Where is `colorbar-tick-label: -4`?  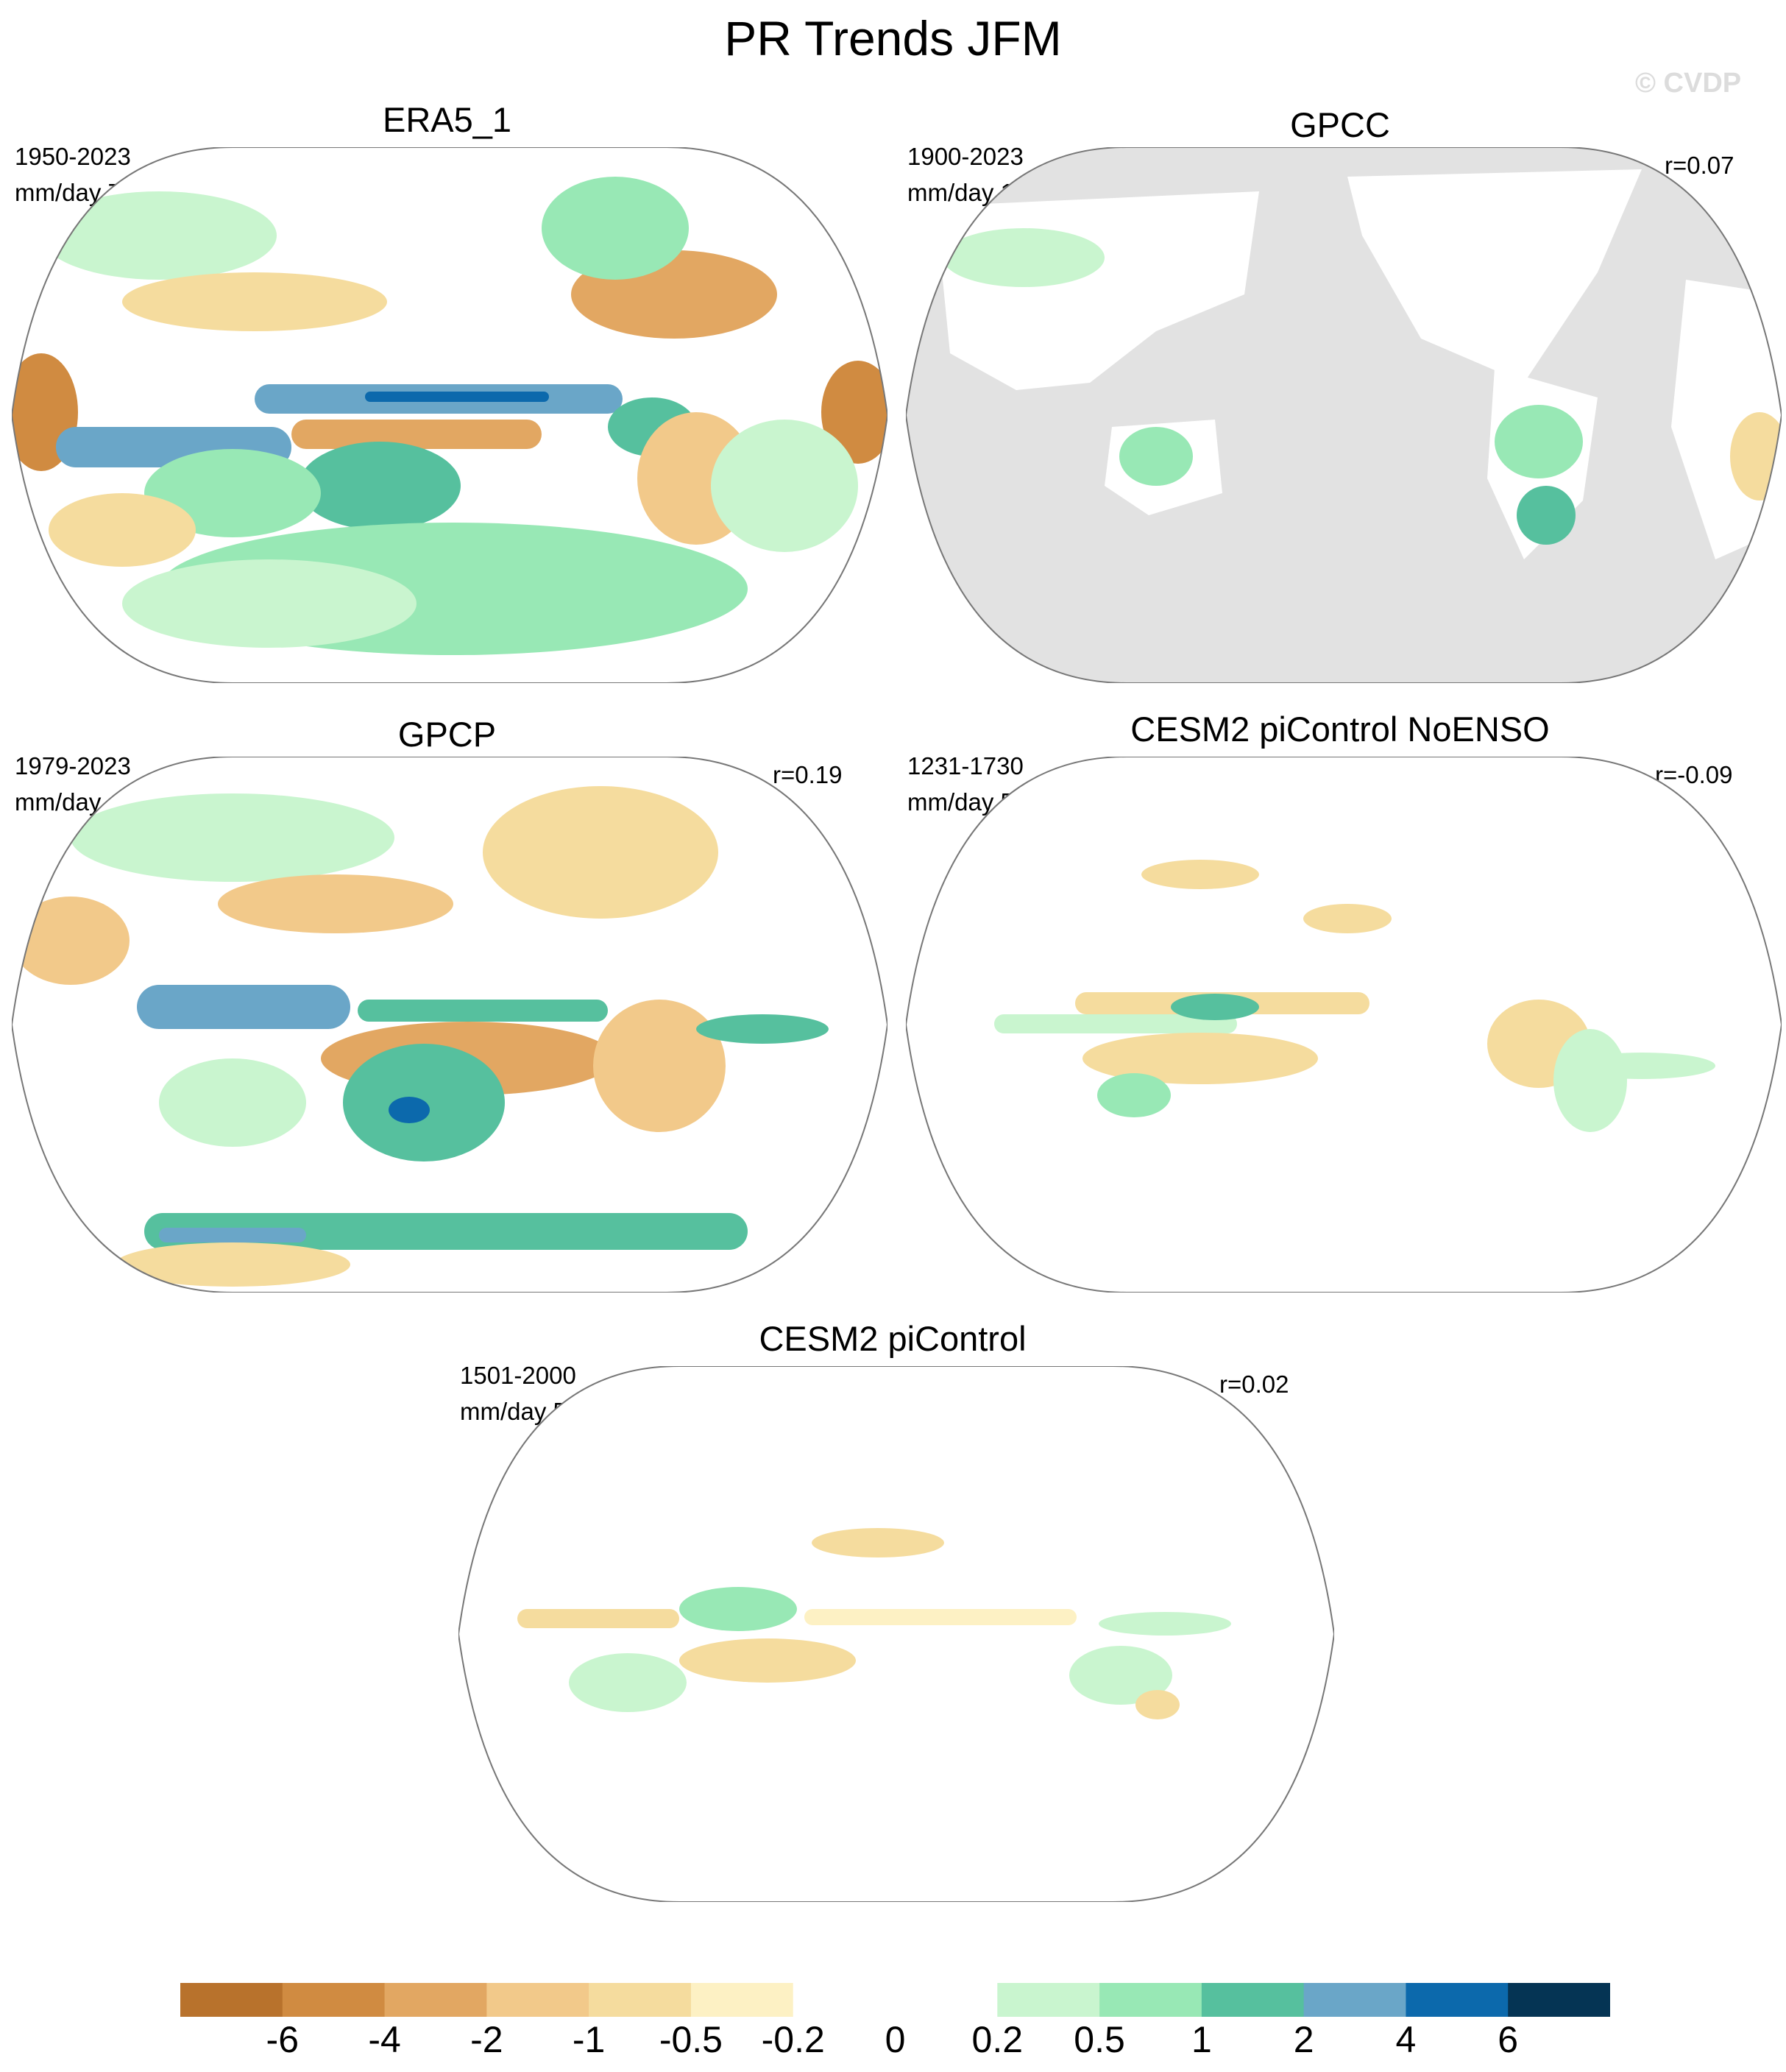 colorbar-tick-label: -4 is located at coordinates (384, 2039).